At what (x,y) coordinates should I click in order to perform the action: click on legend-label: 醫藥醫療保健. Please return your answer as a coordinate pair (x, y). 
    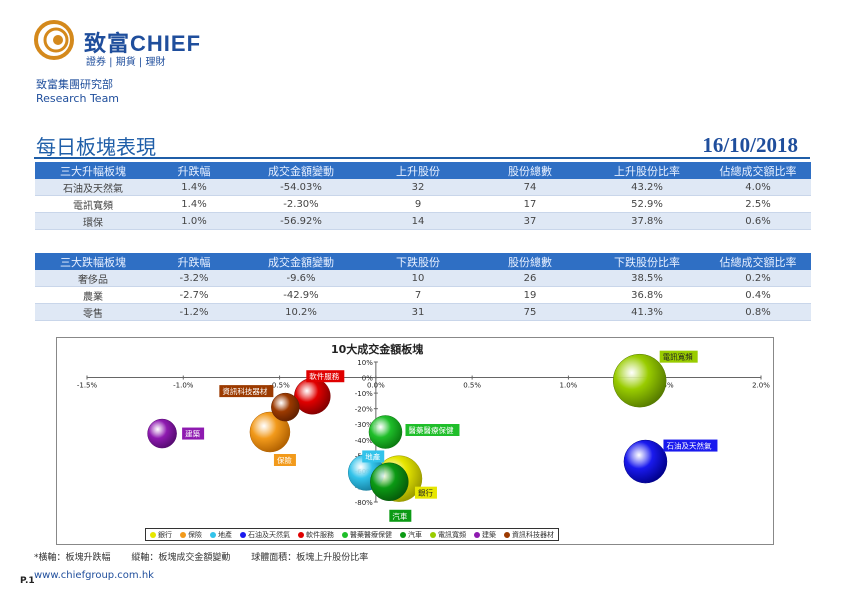
    Looking at the image, I should click on (371, 534).